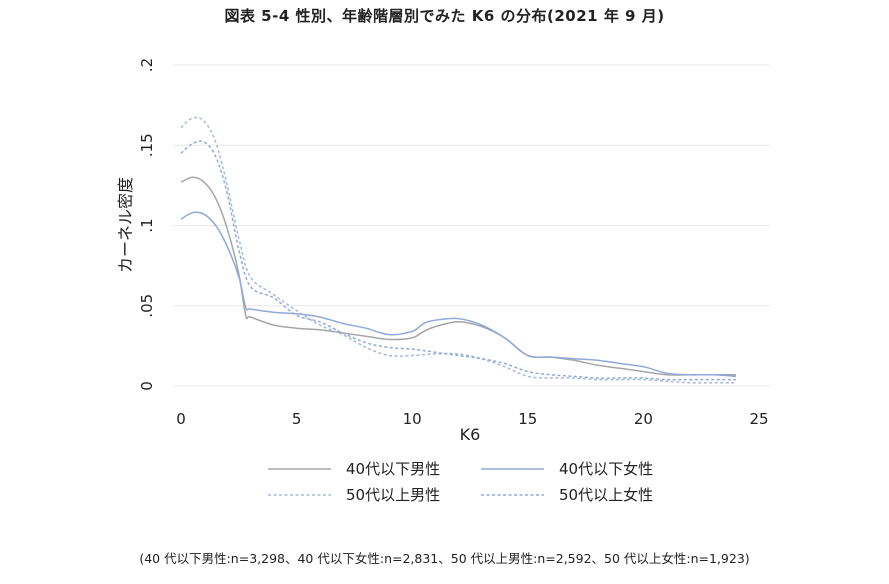 This screenshot has width=889, height=584. I want to click on y-tick-labels: 0 .05 .1 .15 .2, so click(147, 224).